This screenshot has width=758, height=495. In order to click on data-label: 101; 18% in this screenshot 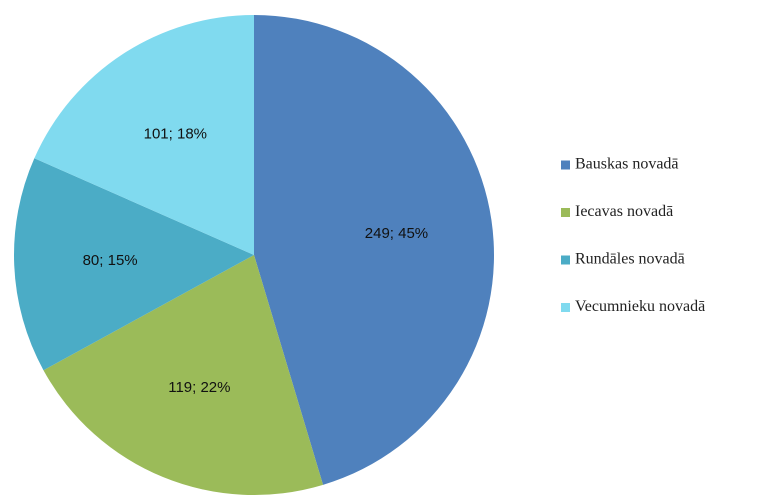, I will do `click(175, 133)`.